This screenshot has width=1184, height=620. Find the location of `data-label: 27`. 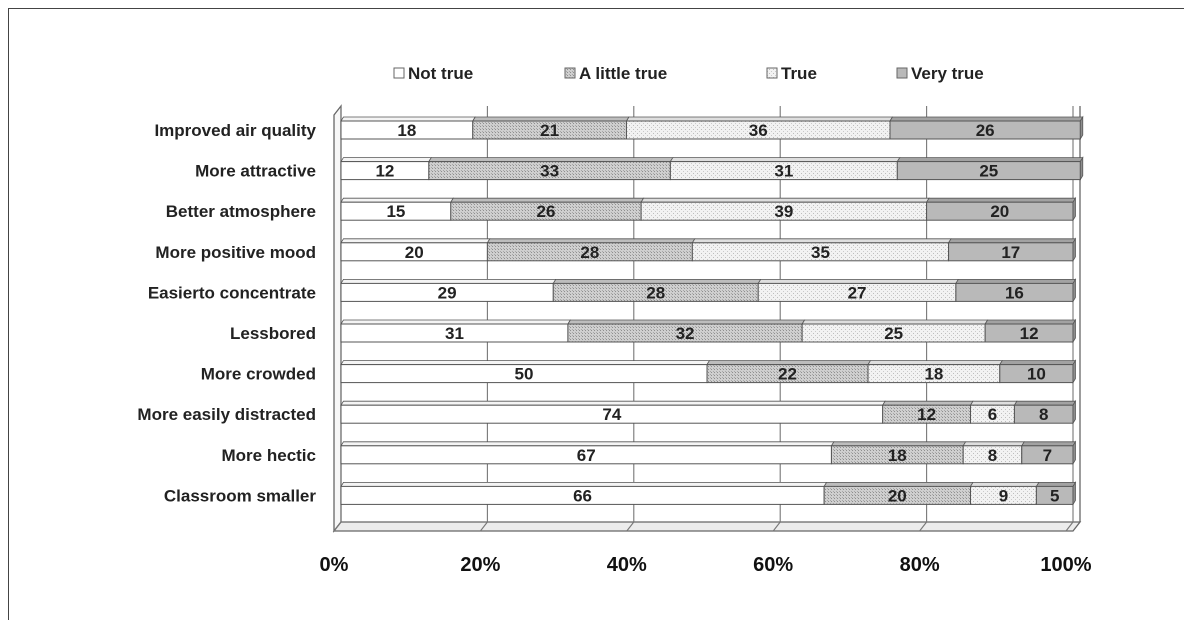

data-label: 27 is located at coordinates (857, 292).